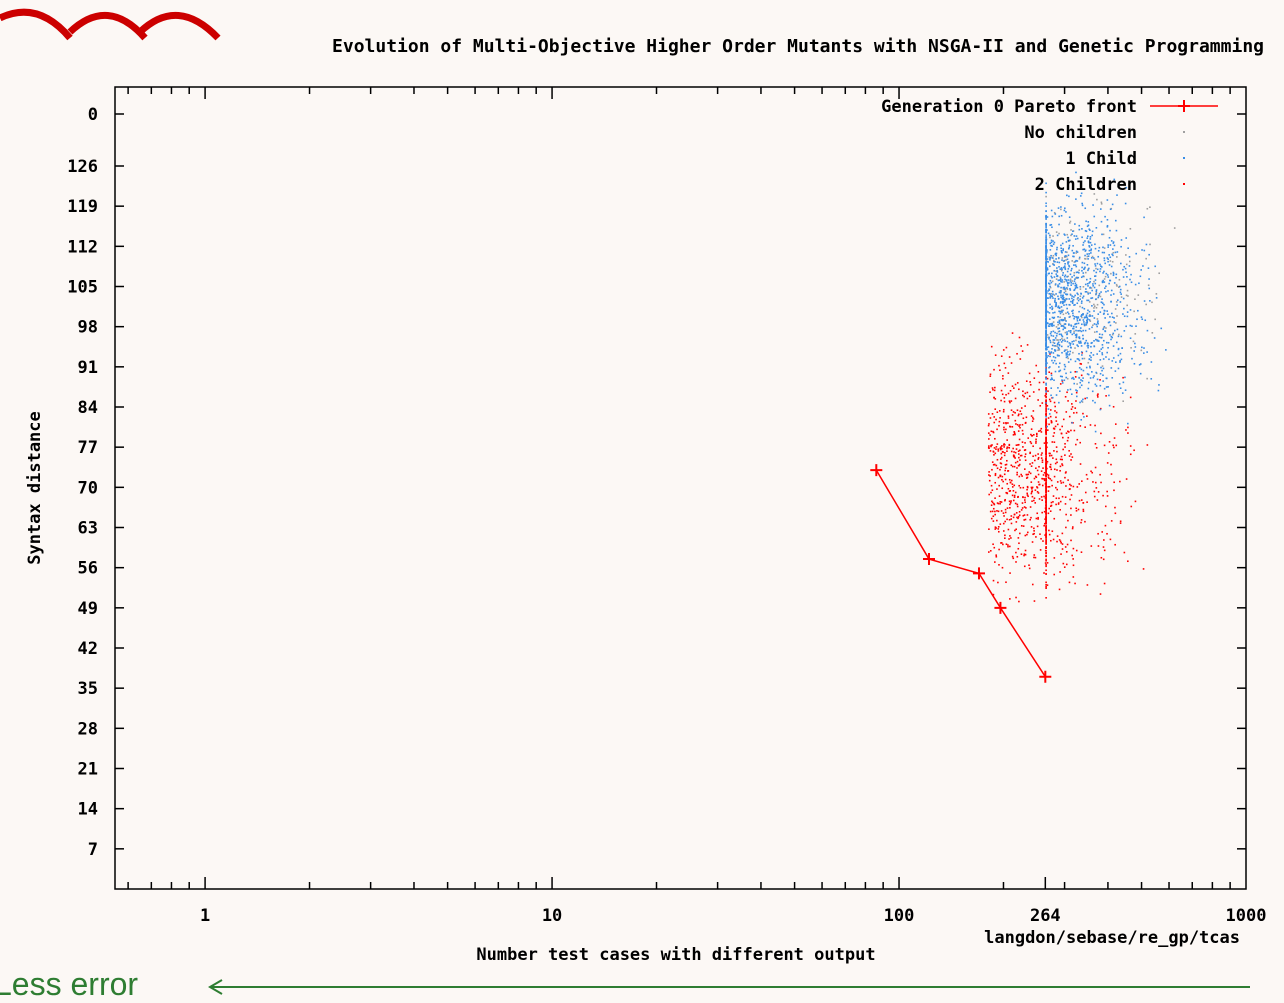  What do you see at coordinates (928, 559) in the screenshot?
I see `pareto-point` at bounding box center [928, 559].